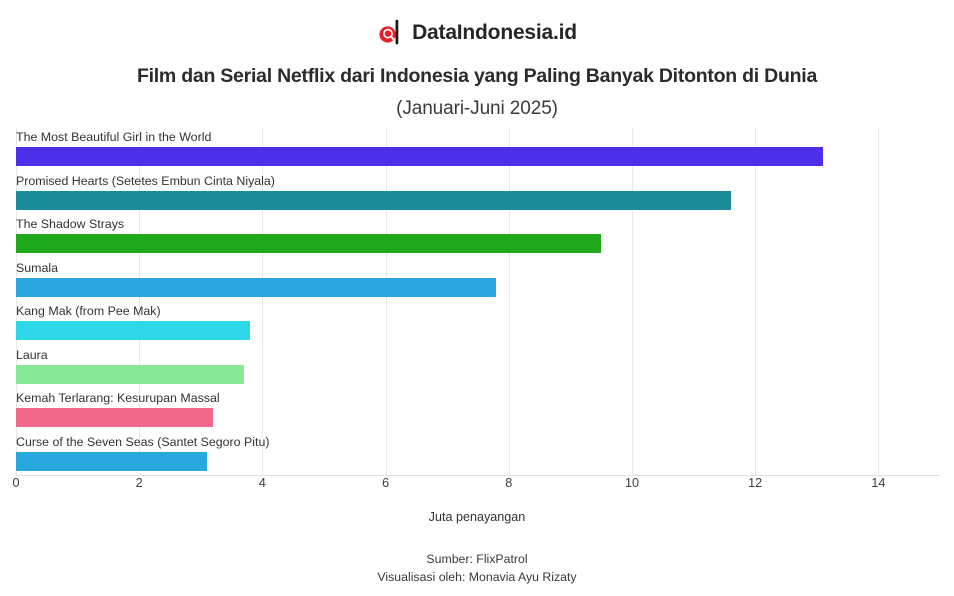  Describe the element at coordinates (389, 32) in the screenshot. I see `magnifier-d-logo-icon` at that location.